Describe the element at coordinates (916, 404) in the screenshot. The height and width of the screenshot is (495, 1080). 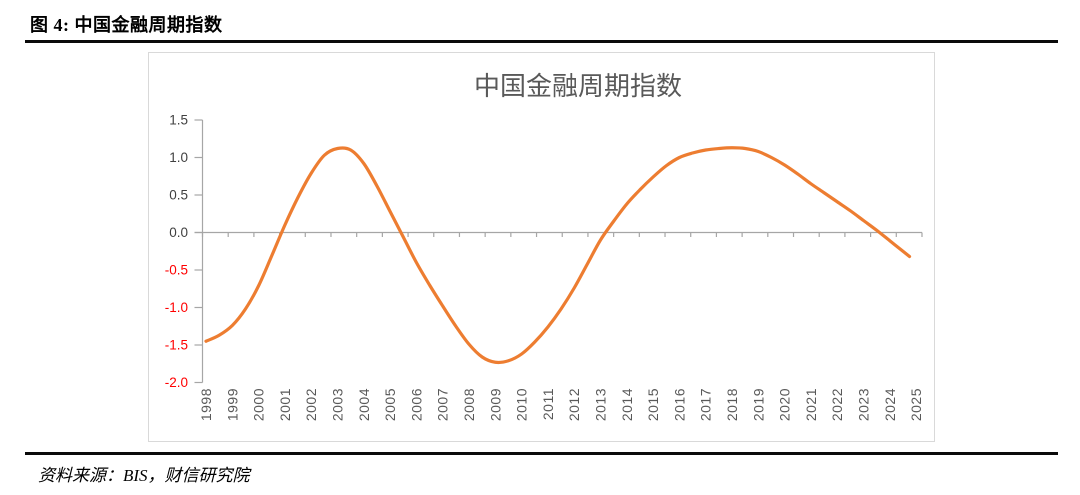
I see `x-tick-label: 2025` at that location.